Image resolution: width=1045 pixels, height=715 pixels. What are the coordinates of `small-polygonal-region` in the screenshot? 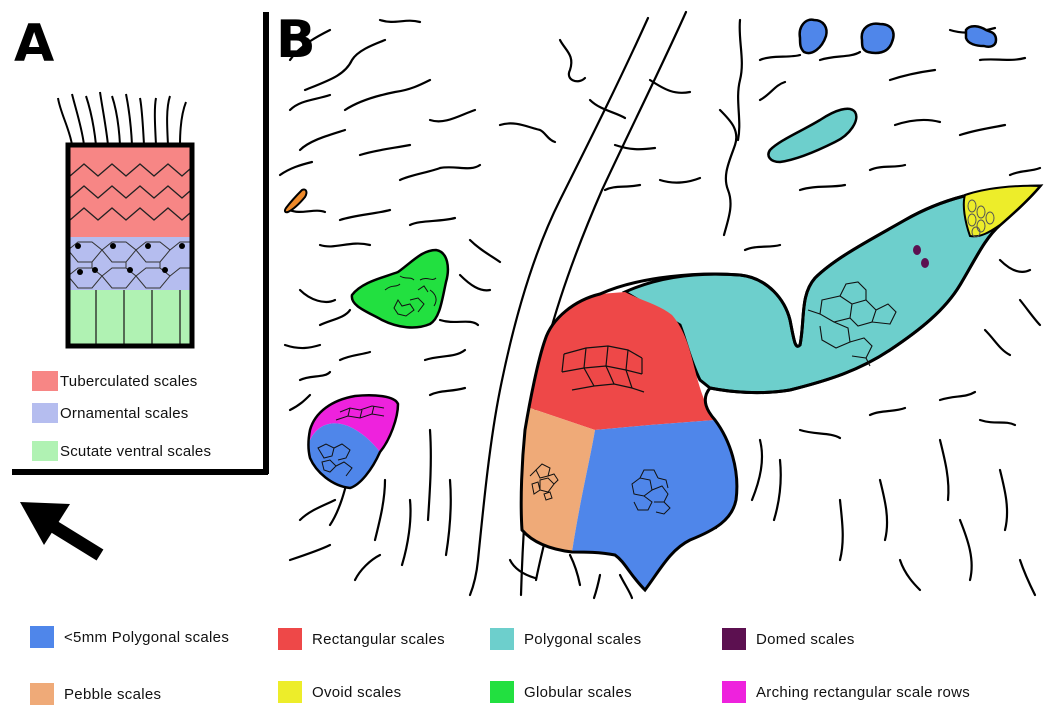 It's located at (654, 505).